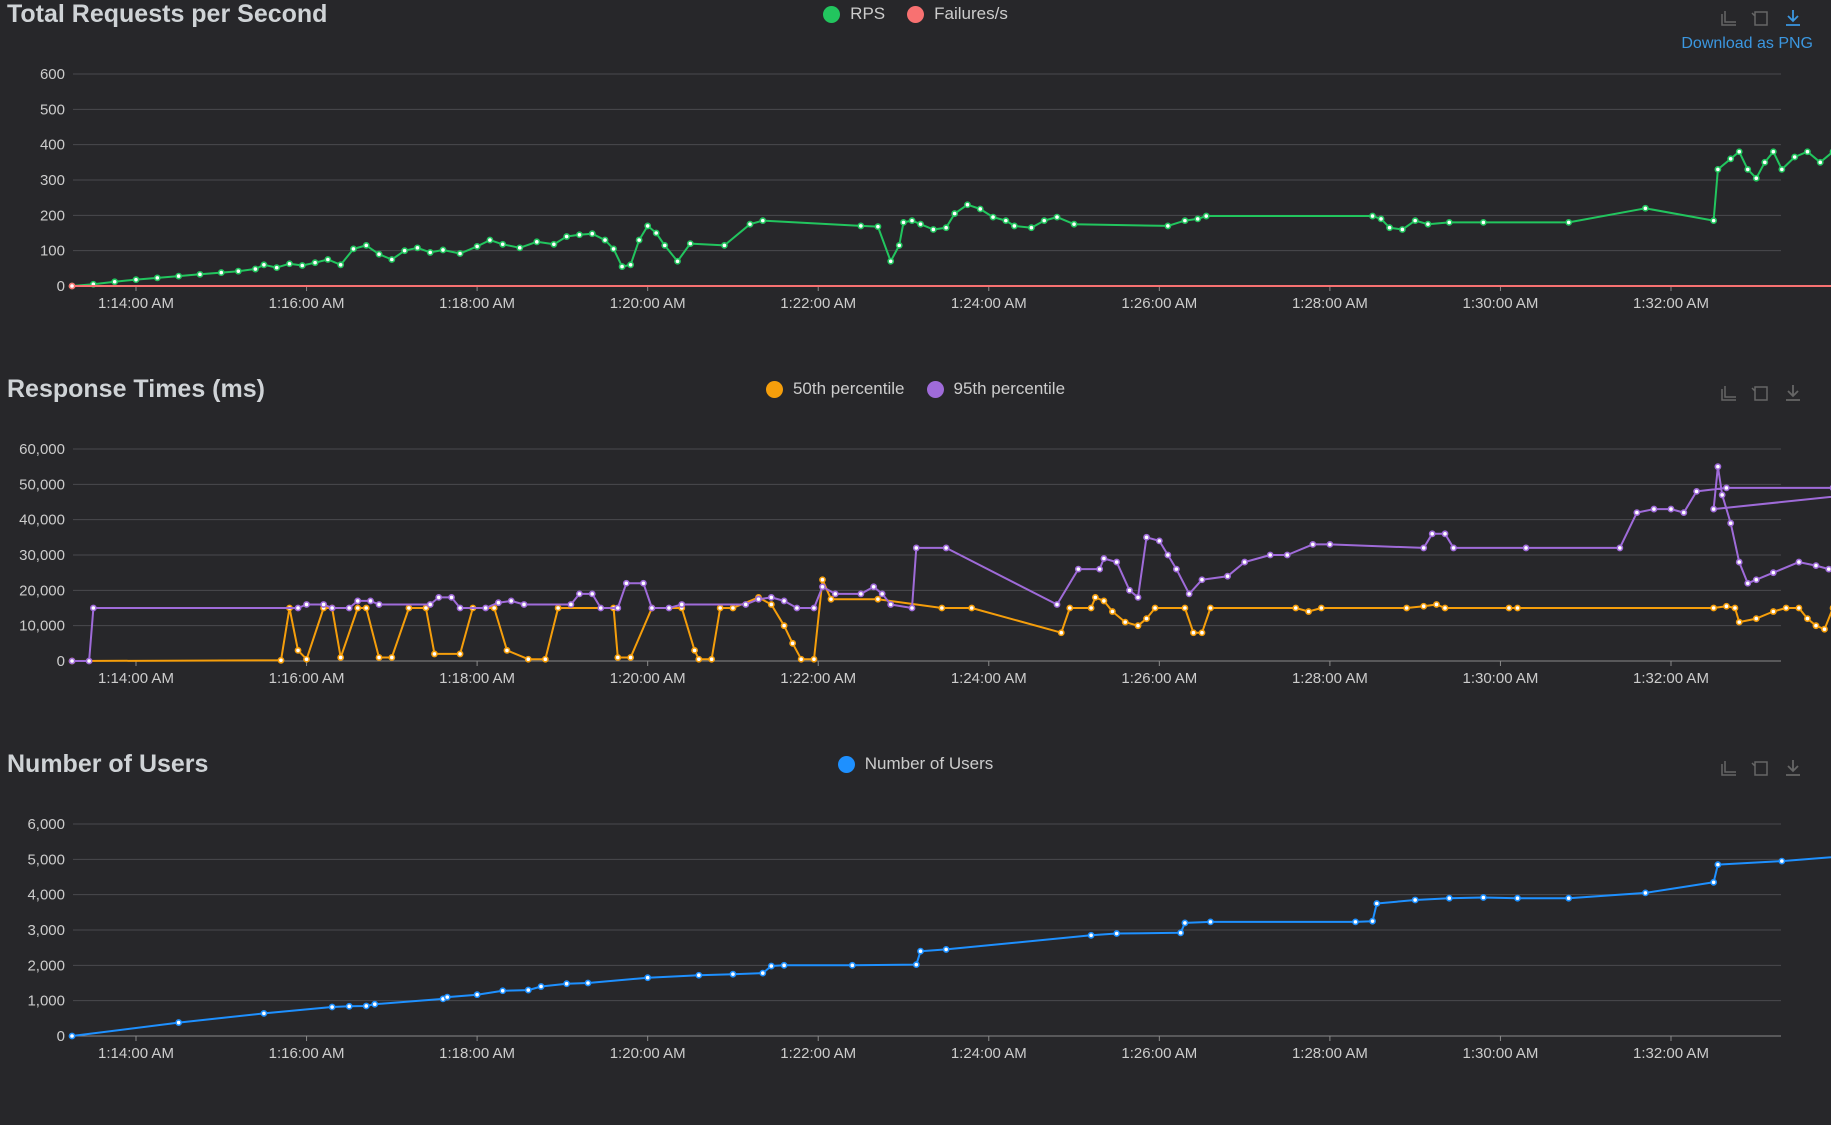  What do you see at coordinates (915, 764) in the screenshot?
I see `legend-item-users: Number of Users` at bounding box center [915, 764].